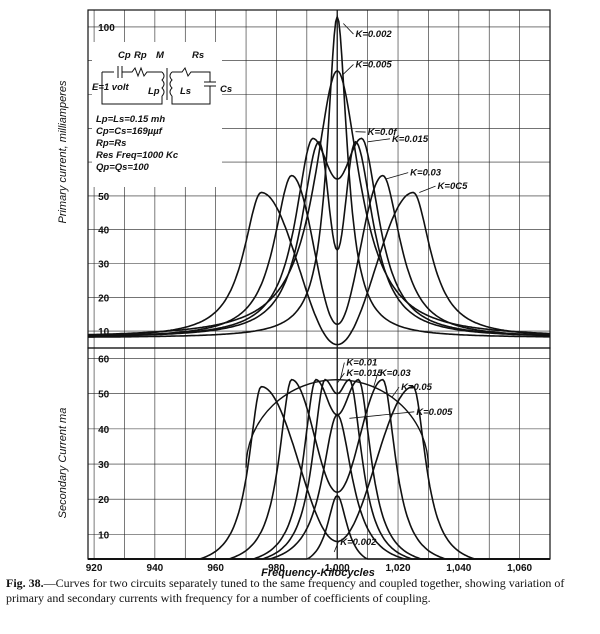 Image resolution: width=600 pixels, height=634 pixels. Describe the element at coordinates (123, 167) in the screenshot. I see `inset-annotation: Qp=Qs=100` at that location.